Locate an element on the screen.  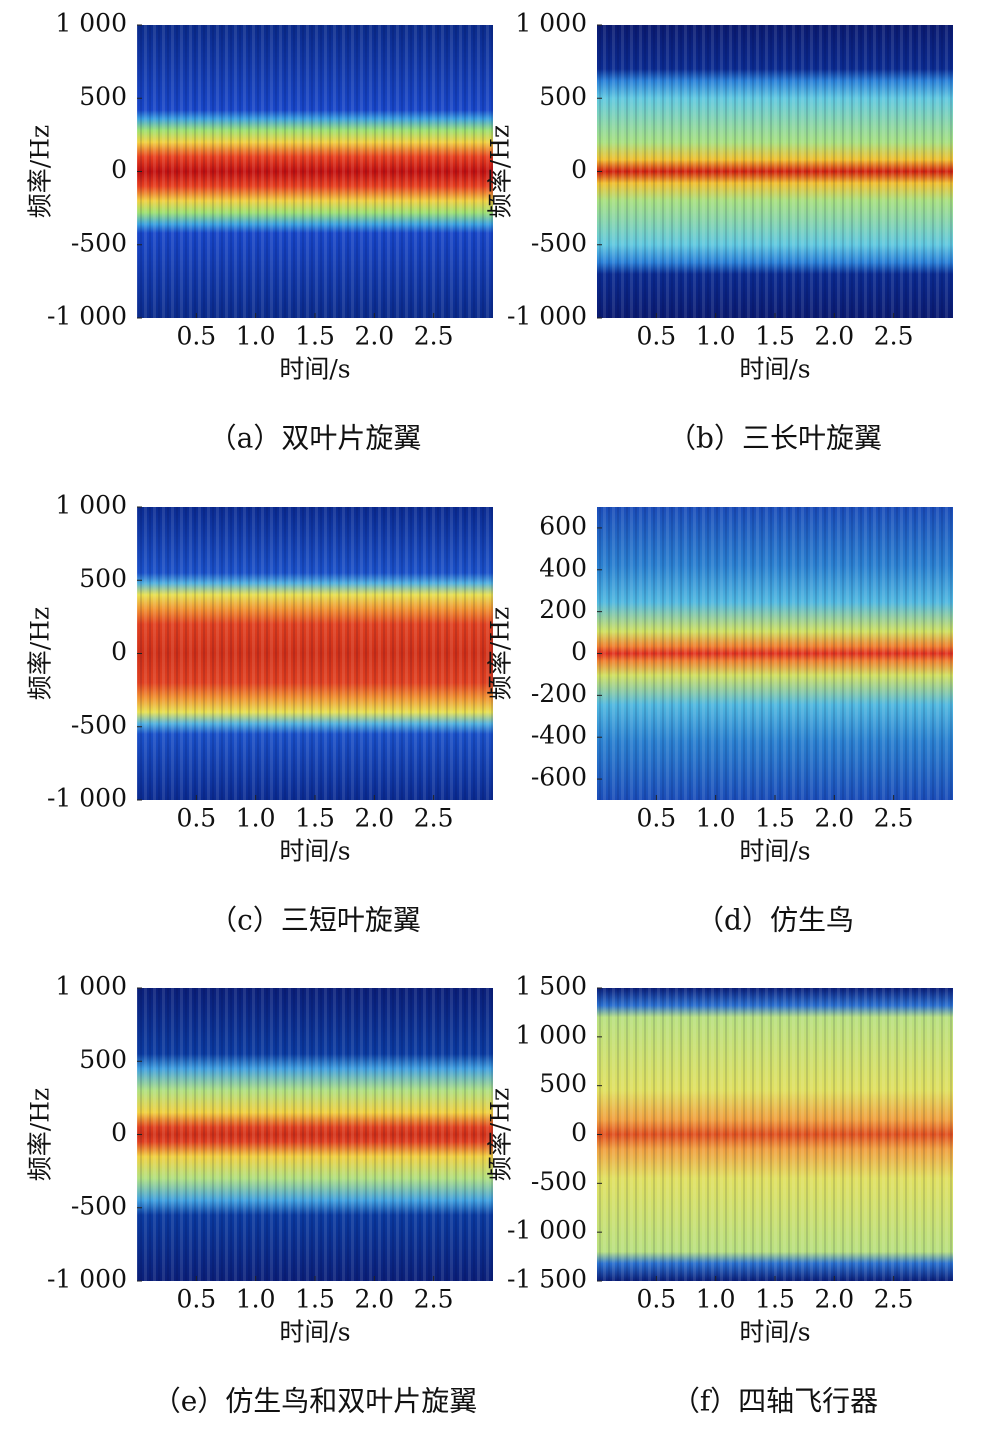
y-tick-label: 200 is located at coordinates (563, 609).